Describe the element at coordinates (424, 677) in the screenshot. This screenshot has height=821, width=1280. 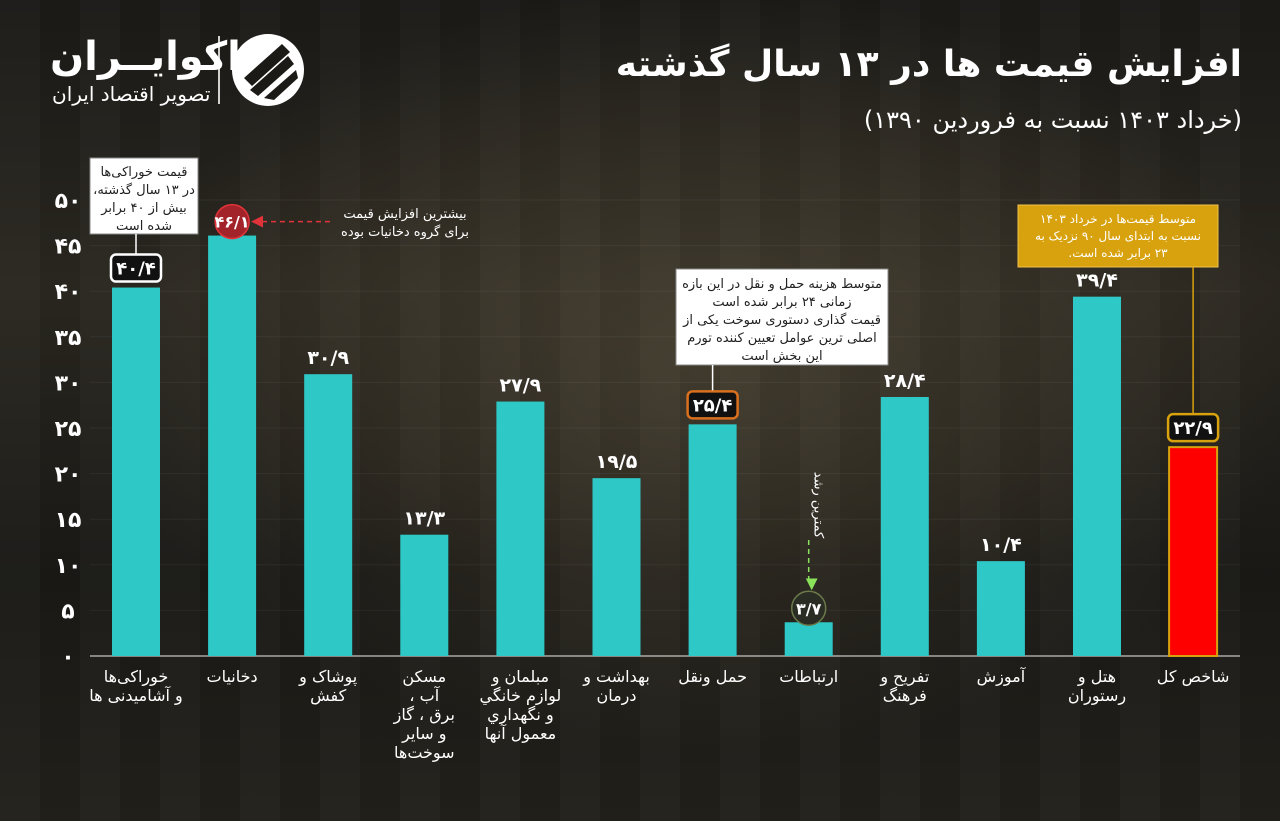
I see `x-category-label: مسکن` at that location.